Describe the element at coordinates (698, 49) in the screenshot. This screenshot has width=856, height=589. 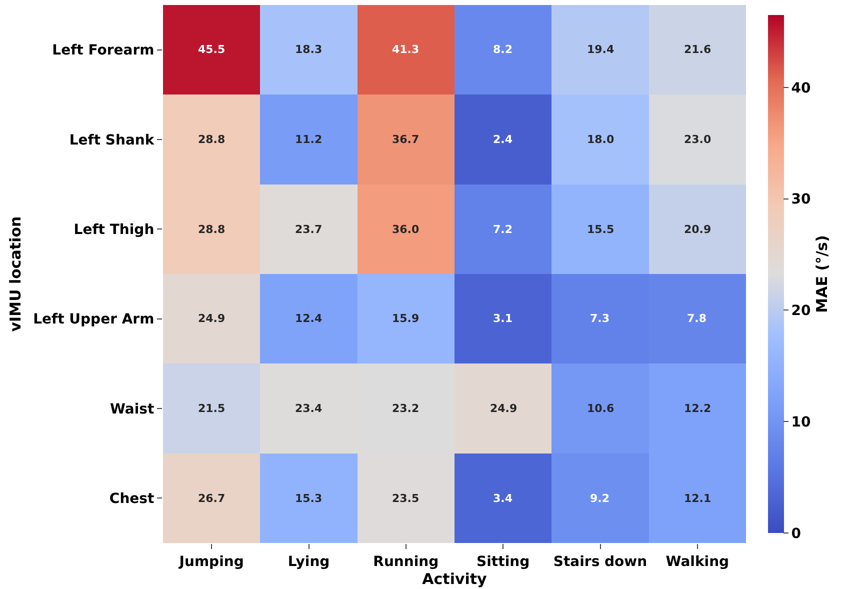
I see `data-label: 21.6` at that location.